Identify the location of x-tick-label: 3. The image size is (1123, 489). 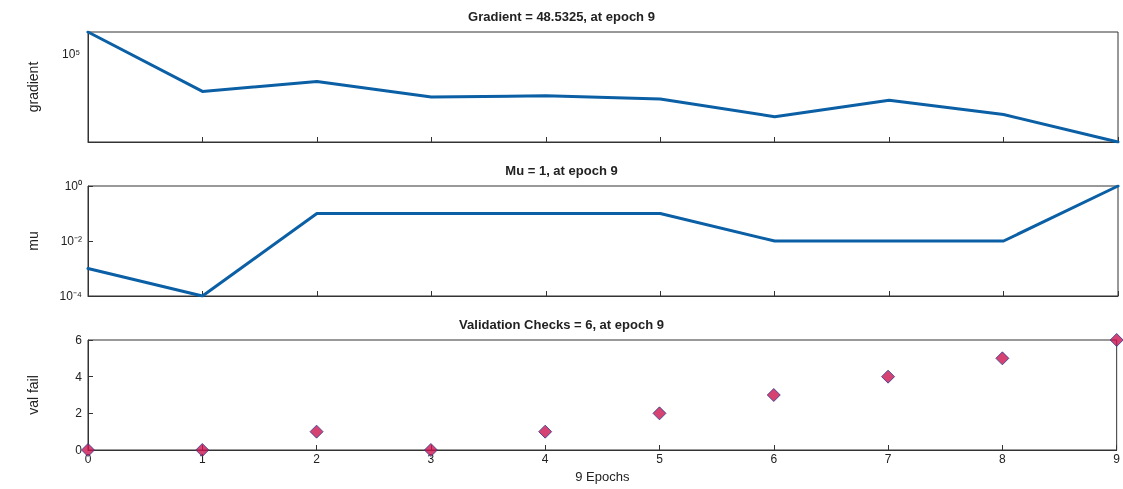
(431, 459).